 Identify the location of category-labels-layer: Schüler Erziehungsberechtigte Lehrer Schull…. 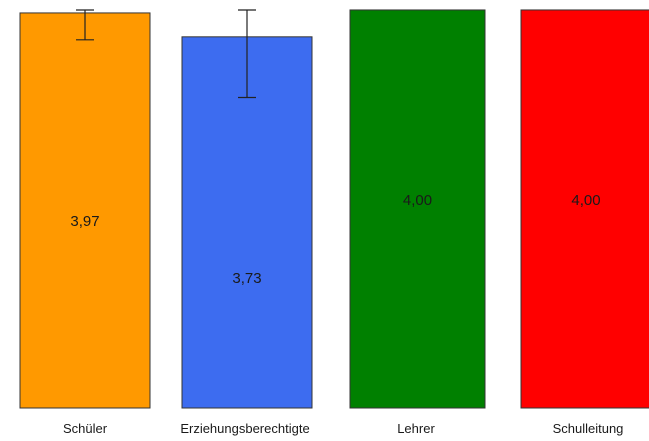
(343, 428).